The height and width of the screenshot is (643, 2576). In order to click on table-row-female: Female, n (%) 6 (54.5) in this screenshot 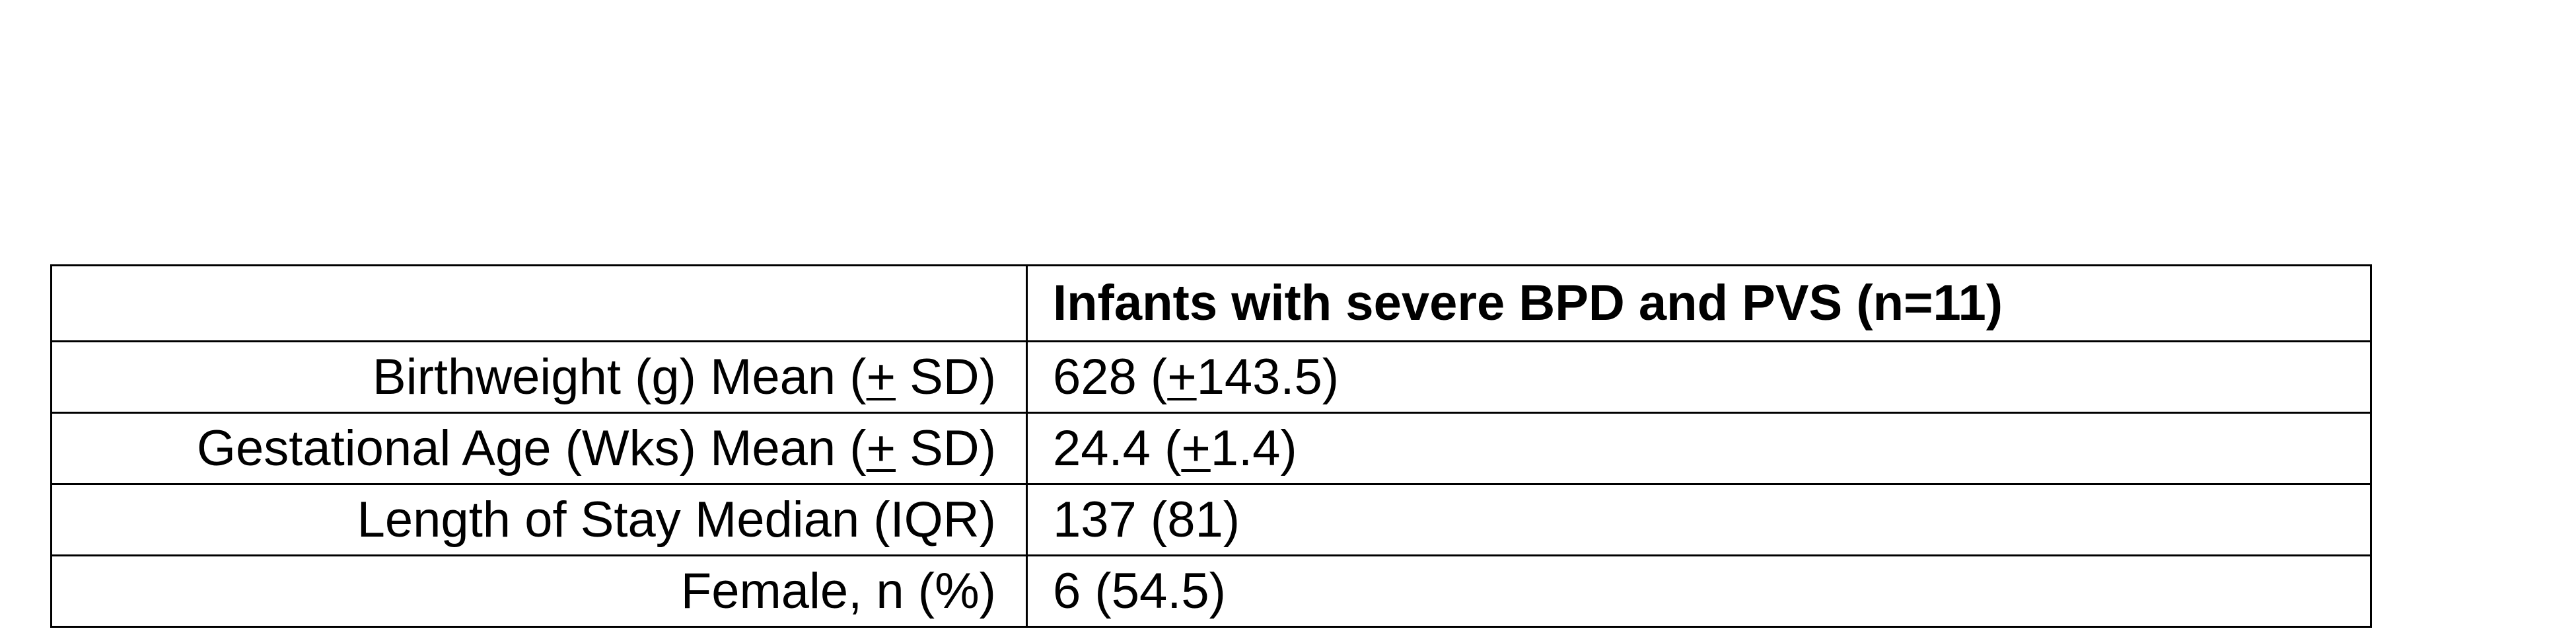, I will do `click(1211, 591)`.